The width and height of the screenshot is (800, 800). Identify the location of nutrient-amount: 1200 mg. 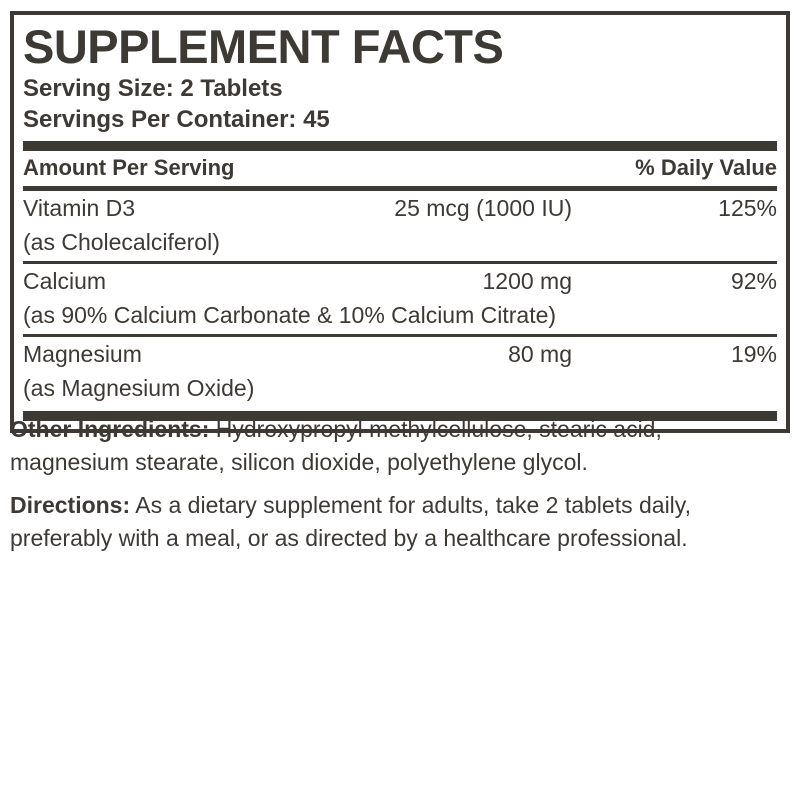
(527, 281).